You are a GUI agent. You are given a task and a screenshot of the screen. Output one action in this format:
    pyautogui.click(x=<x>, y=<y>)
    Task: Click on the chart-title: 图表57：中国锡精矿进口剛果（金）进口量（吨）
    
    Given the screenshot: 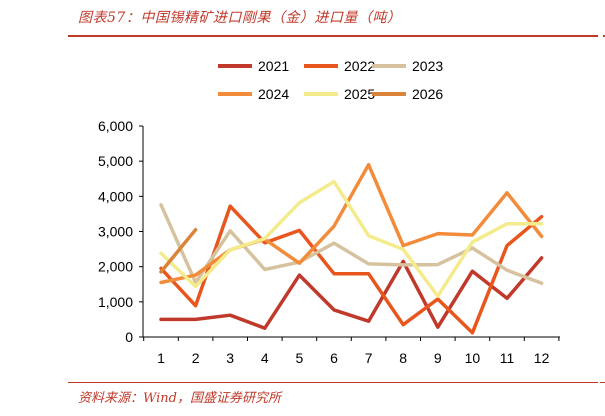 What is the action you would take?
    pyautogui.click(x=240, y=18)
    